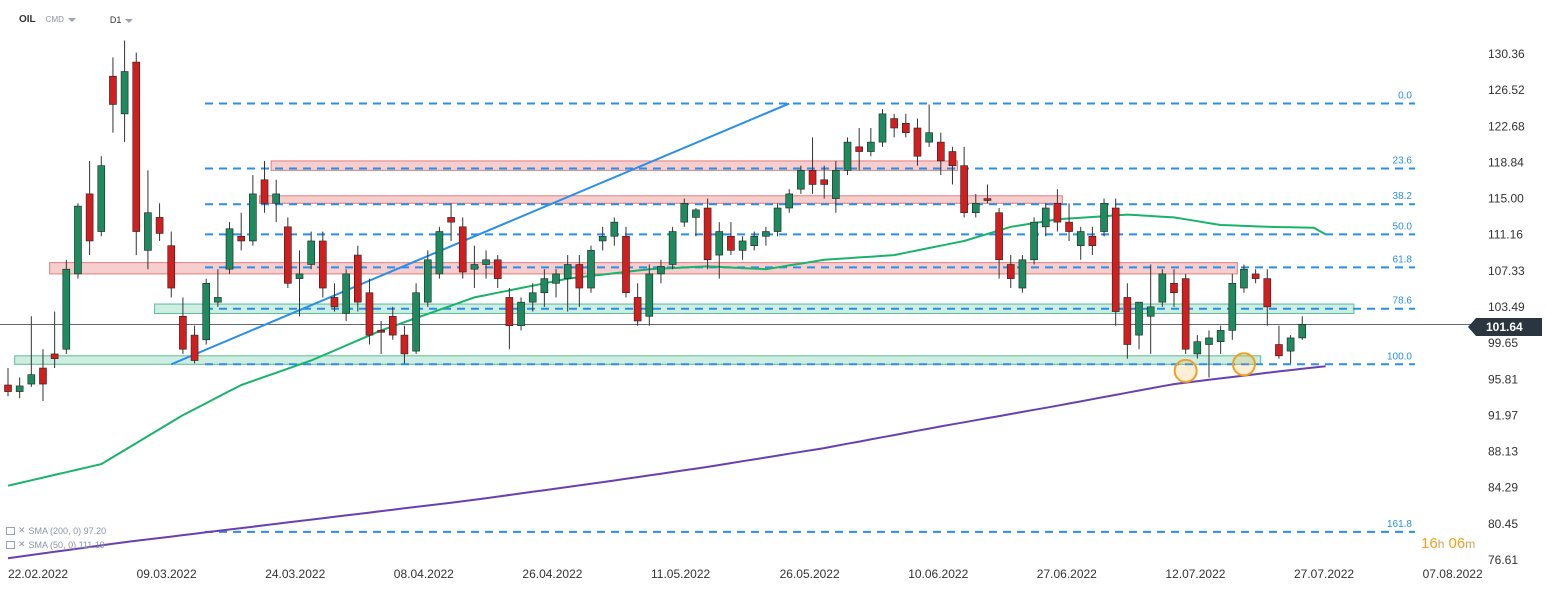 This screenshot has height=595, width=1546. Describe the element at coordinates (1067, 574) in the screenshot. I see `x-tick-label: 27.06.2022` at that location.